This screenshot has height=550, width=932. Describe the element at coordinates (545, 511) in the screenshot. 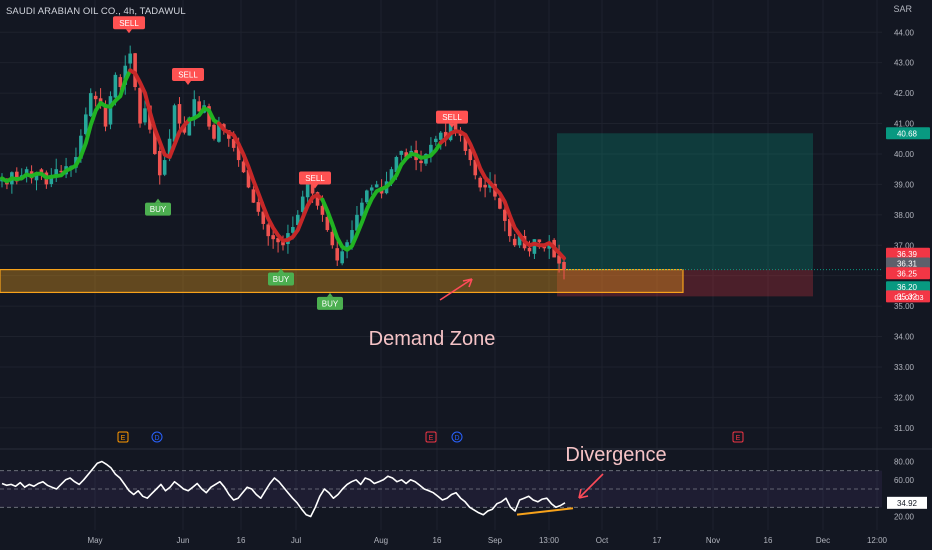

I see `divergence-line` at that location.